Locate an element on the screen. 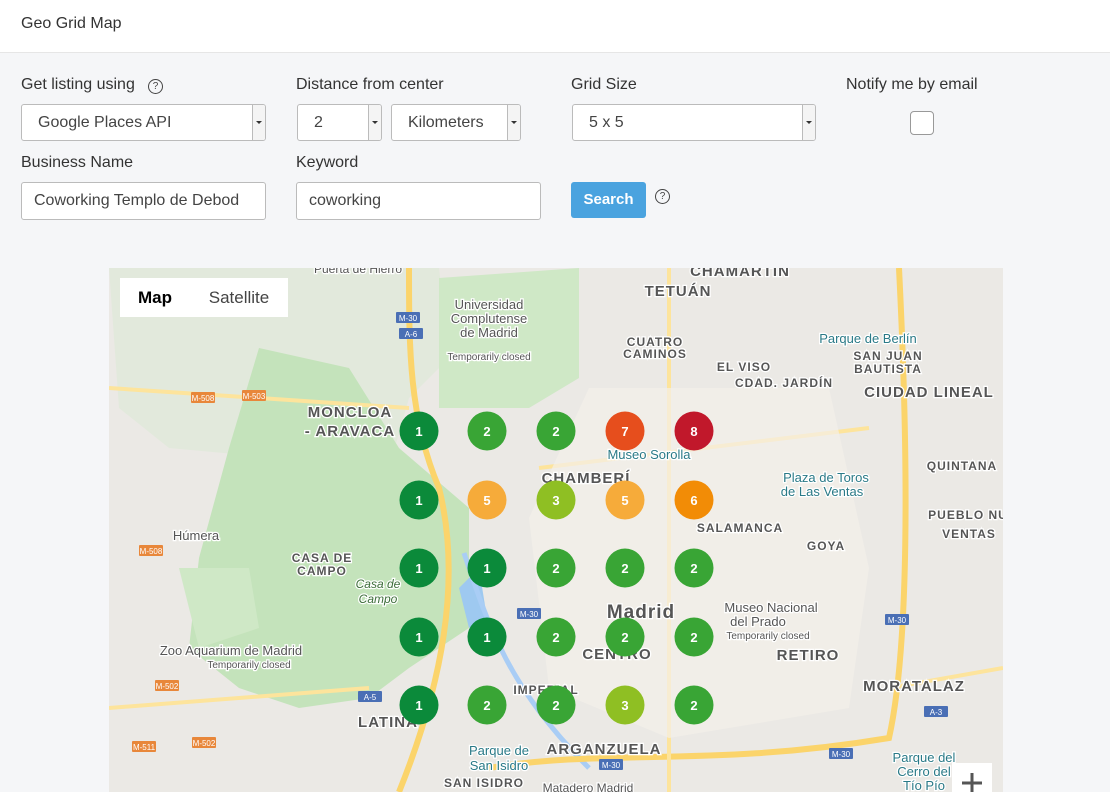 This screenshot has width=1110, height=792. road-shield-label: M-511 is located at coordinates (144, 747).